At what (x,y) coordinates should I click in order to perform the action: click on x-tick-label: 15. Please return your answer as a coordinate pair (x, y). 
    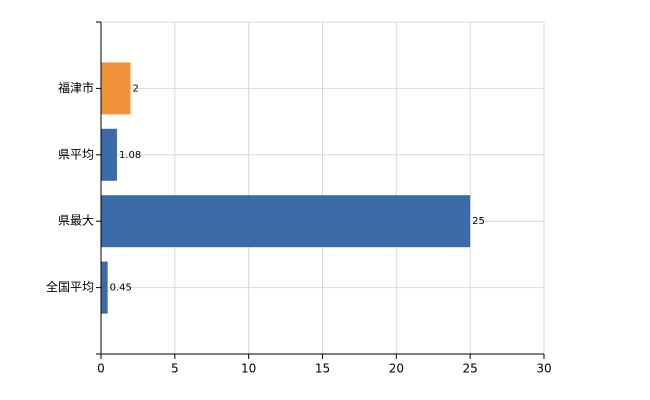
    Looking at the image, I should click on (322, 369).